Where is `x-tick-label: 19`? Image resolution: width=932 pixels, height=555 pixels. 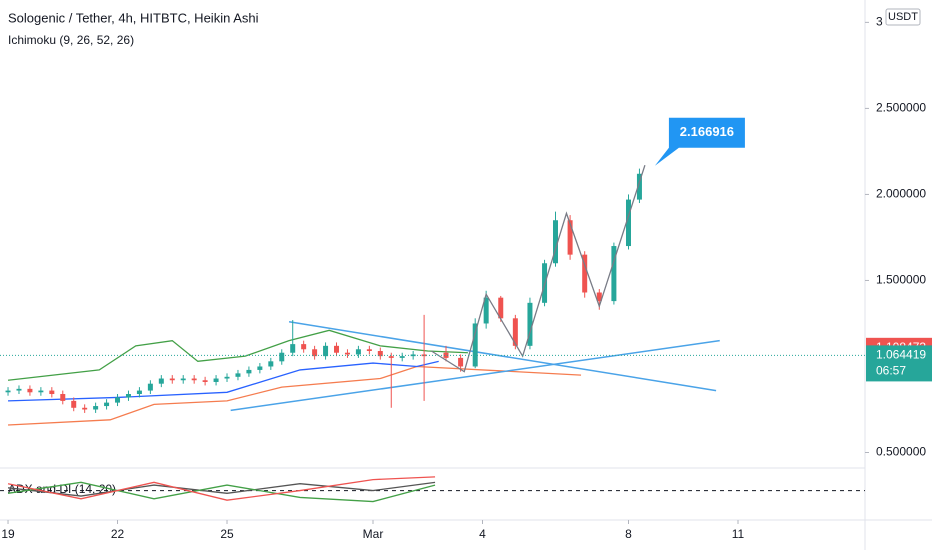
x-tick-label: 19 is located at coordinates (8, 534).